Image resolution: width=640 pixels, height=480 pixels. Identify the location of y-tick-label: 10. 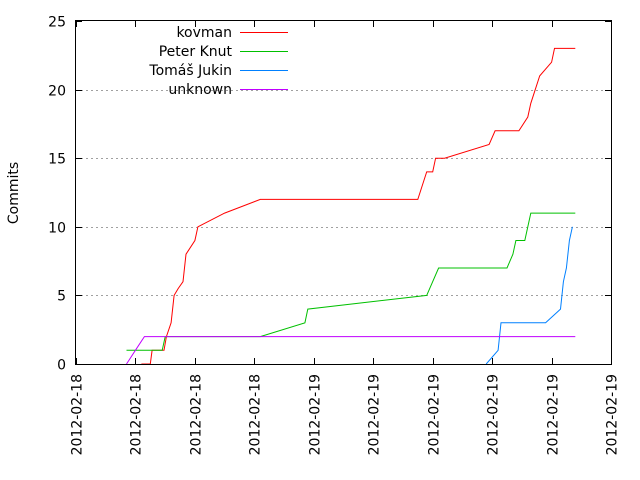
(57, 229).